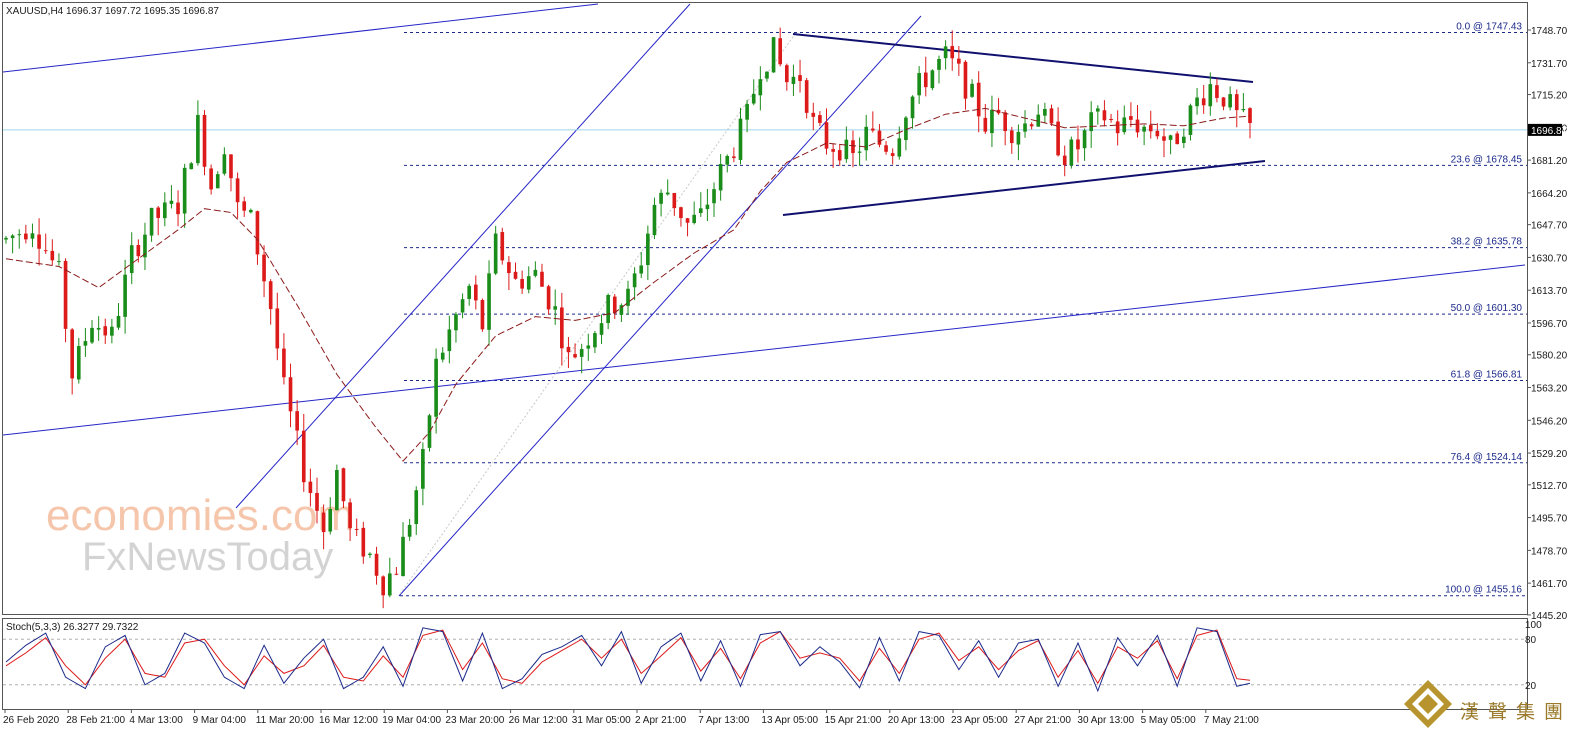  I want to click on time-tick-label: 15 Apr 21:00, so click(853, 720).